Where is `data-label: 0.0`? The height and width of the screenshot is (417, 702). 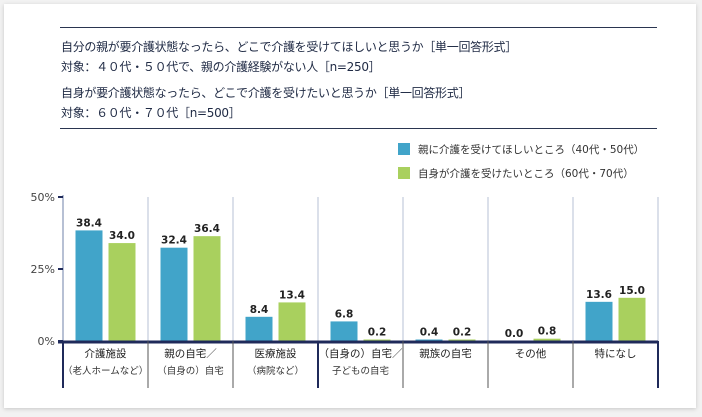
data-label: 0.0 is located at coordinates (514, 334).